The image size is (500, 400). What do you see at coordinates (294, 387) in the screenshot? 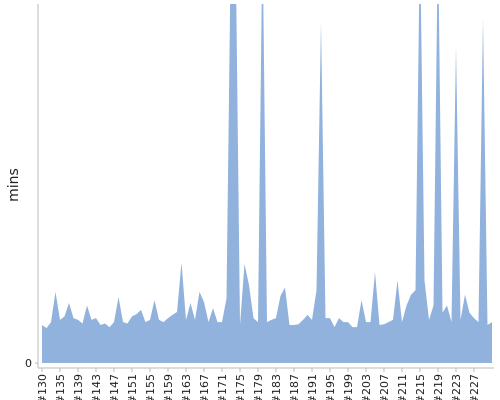
I see `x-tick-label: #187` at bounding box center [294, 387].